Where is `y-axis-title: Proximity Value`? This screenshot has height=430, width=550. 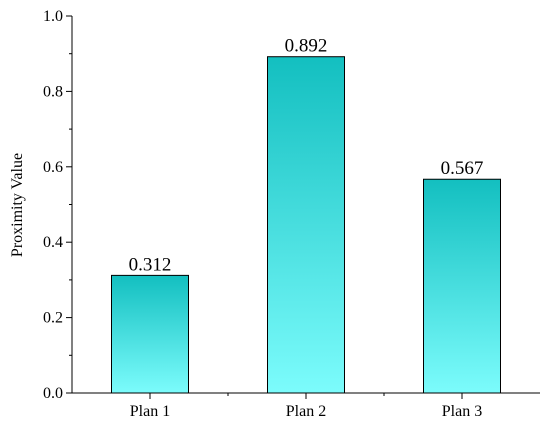 y-axis-title: Proximity Value is located at coordinates (17, 205).